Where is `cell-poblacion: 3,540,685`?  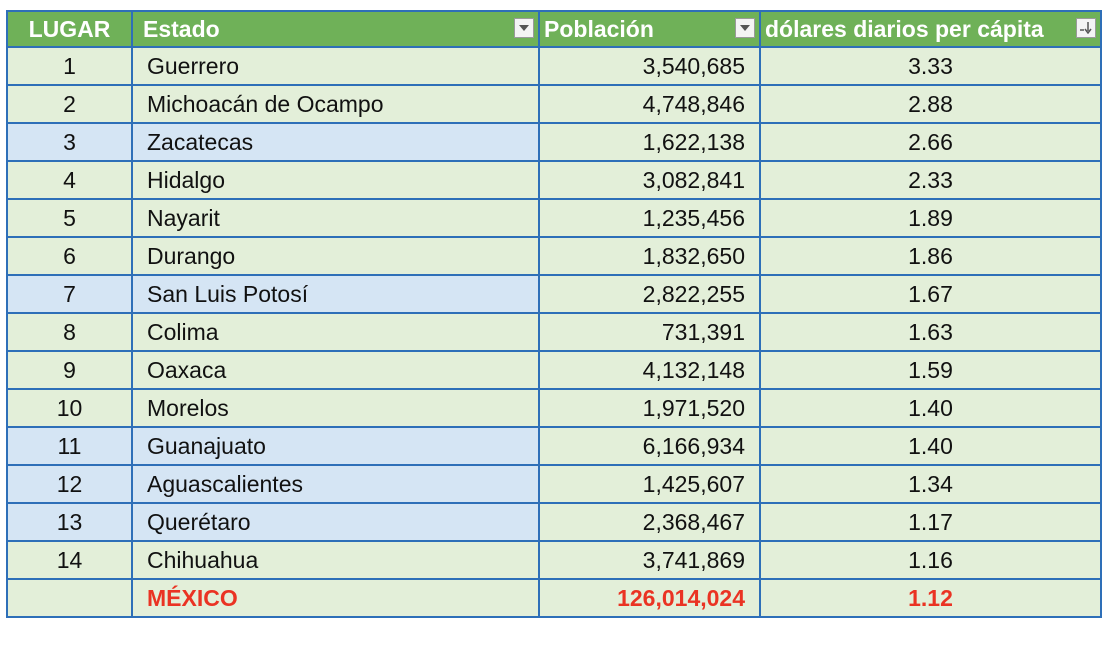 cell-poblacion: 3,540,685 is located at coordinates (649, 66).